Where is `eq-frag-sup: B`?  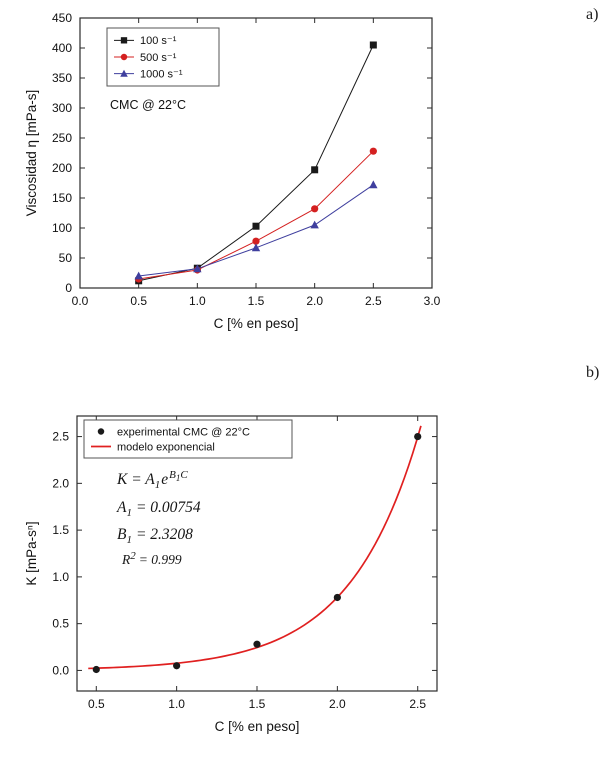 eq-frag-sup: B is located at coordinates (172, 475).